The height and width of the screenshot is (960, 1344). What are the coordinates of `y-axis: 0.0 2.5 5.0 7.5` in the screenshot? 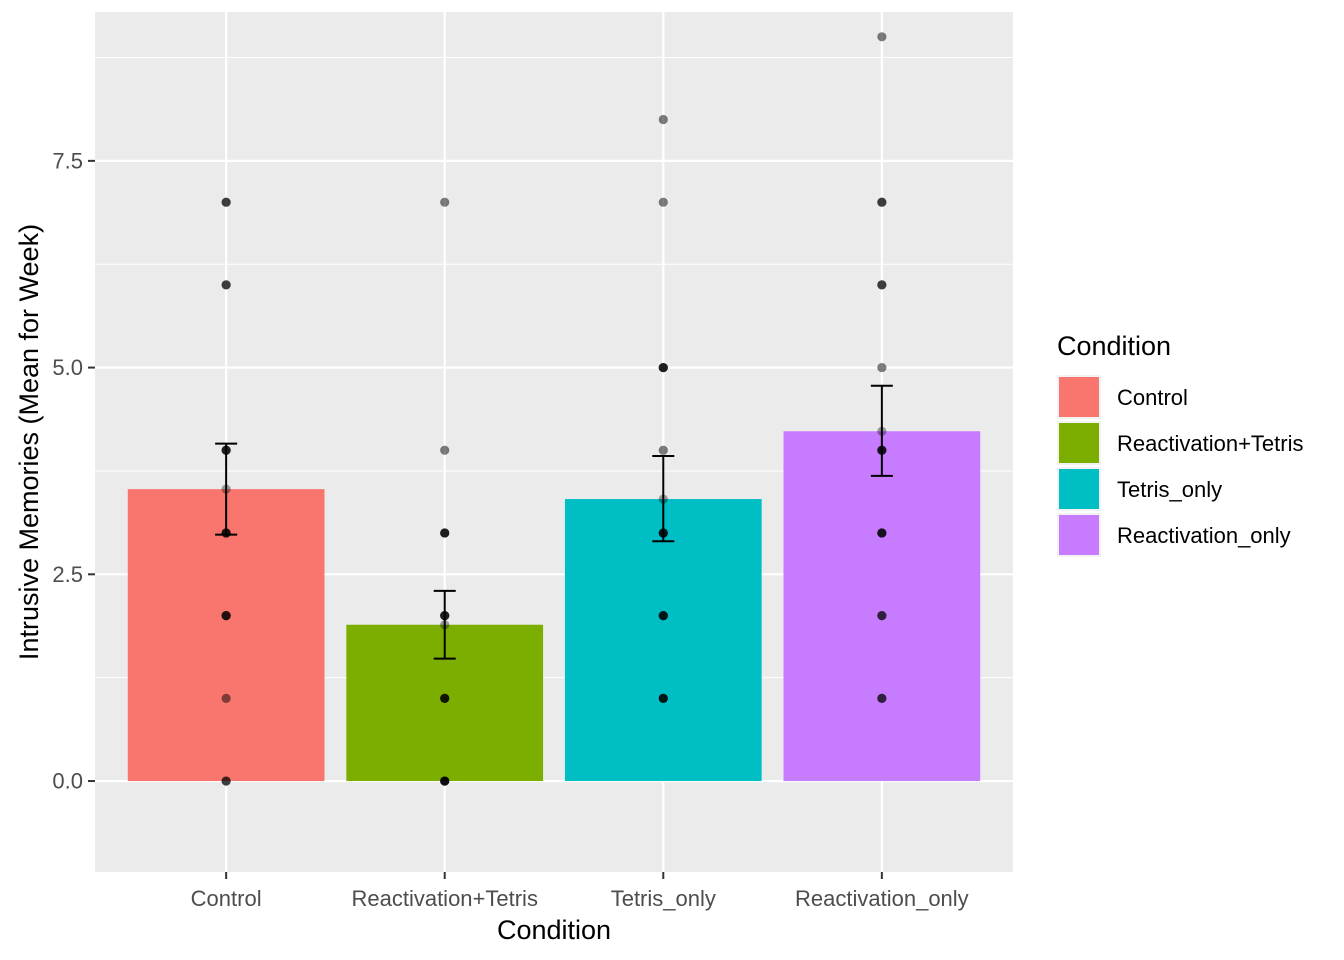 It's located at (73, 471).